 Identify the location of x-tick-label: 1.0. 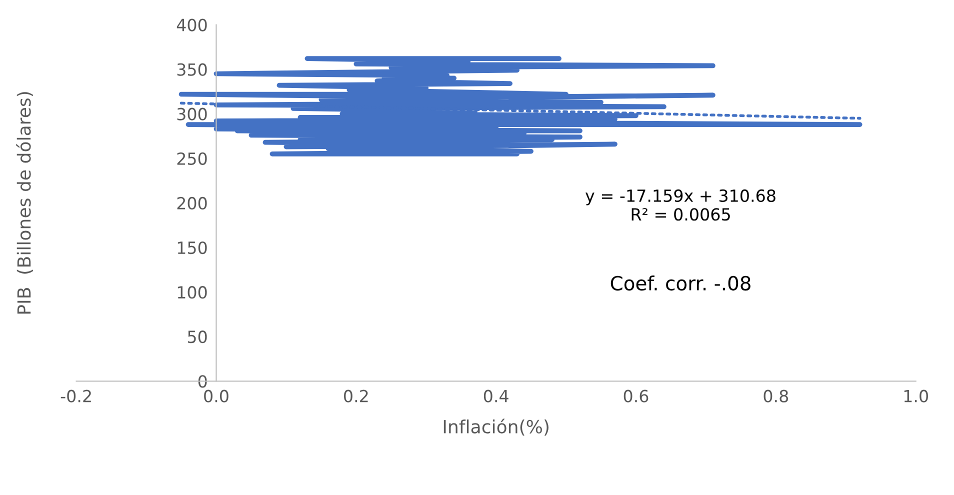
(916, 396).